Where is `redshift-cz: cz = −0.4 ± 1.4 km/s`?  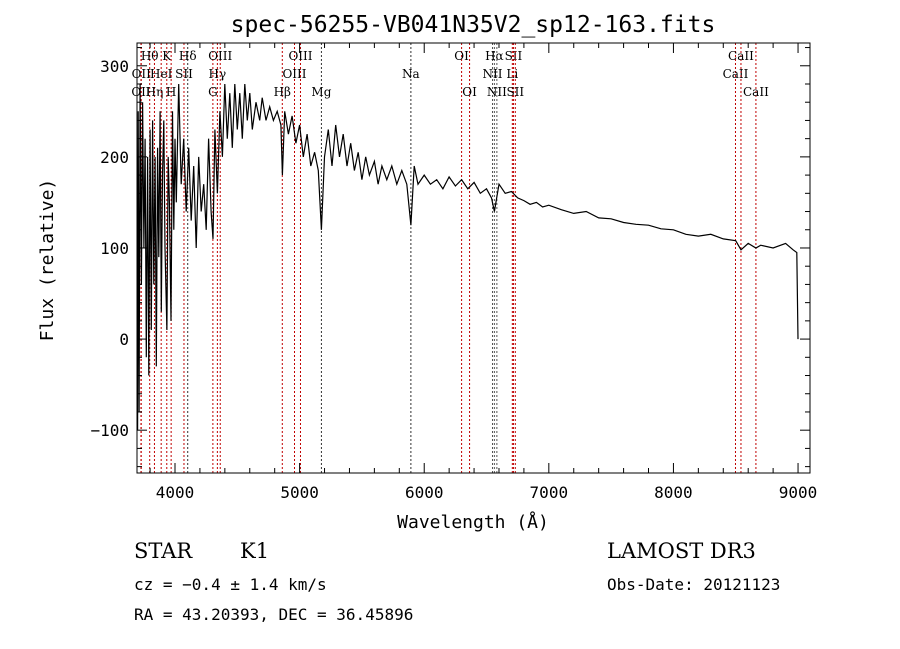 redshift-cz: cz = −0.4 ± 1.4 km/s is located at coordinates (230, 584).